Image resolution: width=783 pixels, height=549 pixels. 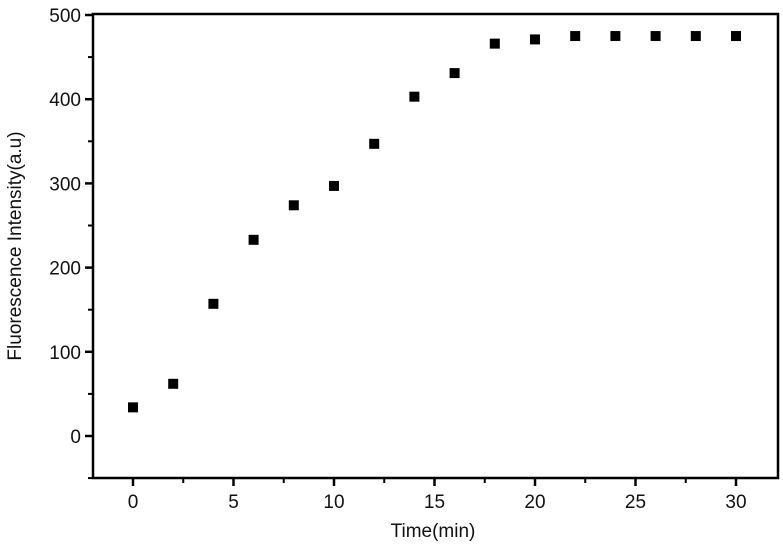 What do you see at coordinates (15, 245) in the screenshot?
I see `y-axis-title: Fluorescence Intensity(a.u)` at bounding box center [15, 245].